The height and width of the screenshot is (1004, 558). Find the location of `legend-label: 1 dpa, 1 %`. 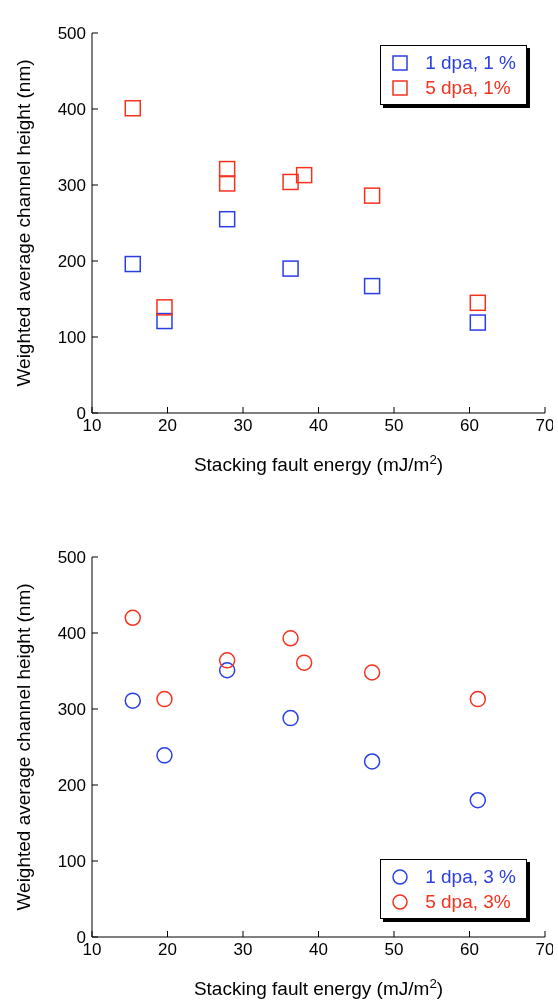

legend-label: 1 dpa, 1 % is located at coordinates (470, 63).